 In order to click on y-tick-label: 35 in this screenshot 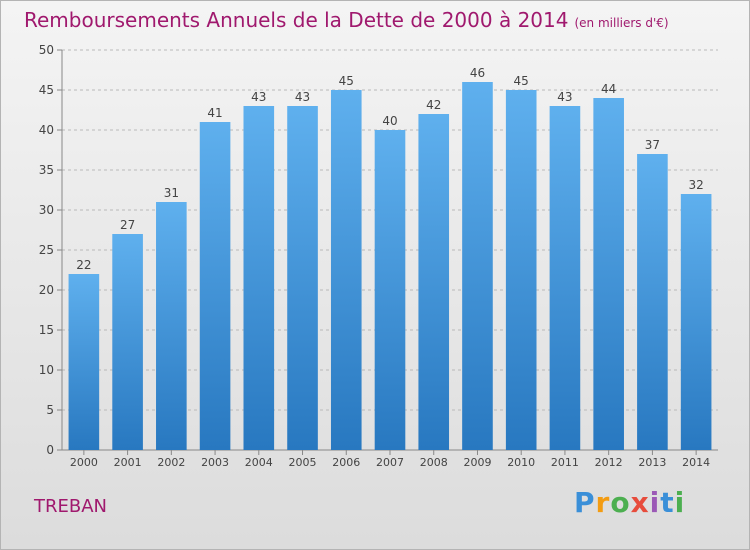, I will do `click(46, 170)`.